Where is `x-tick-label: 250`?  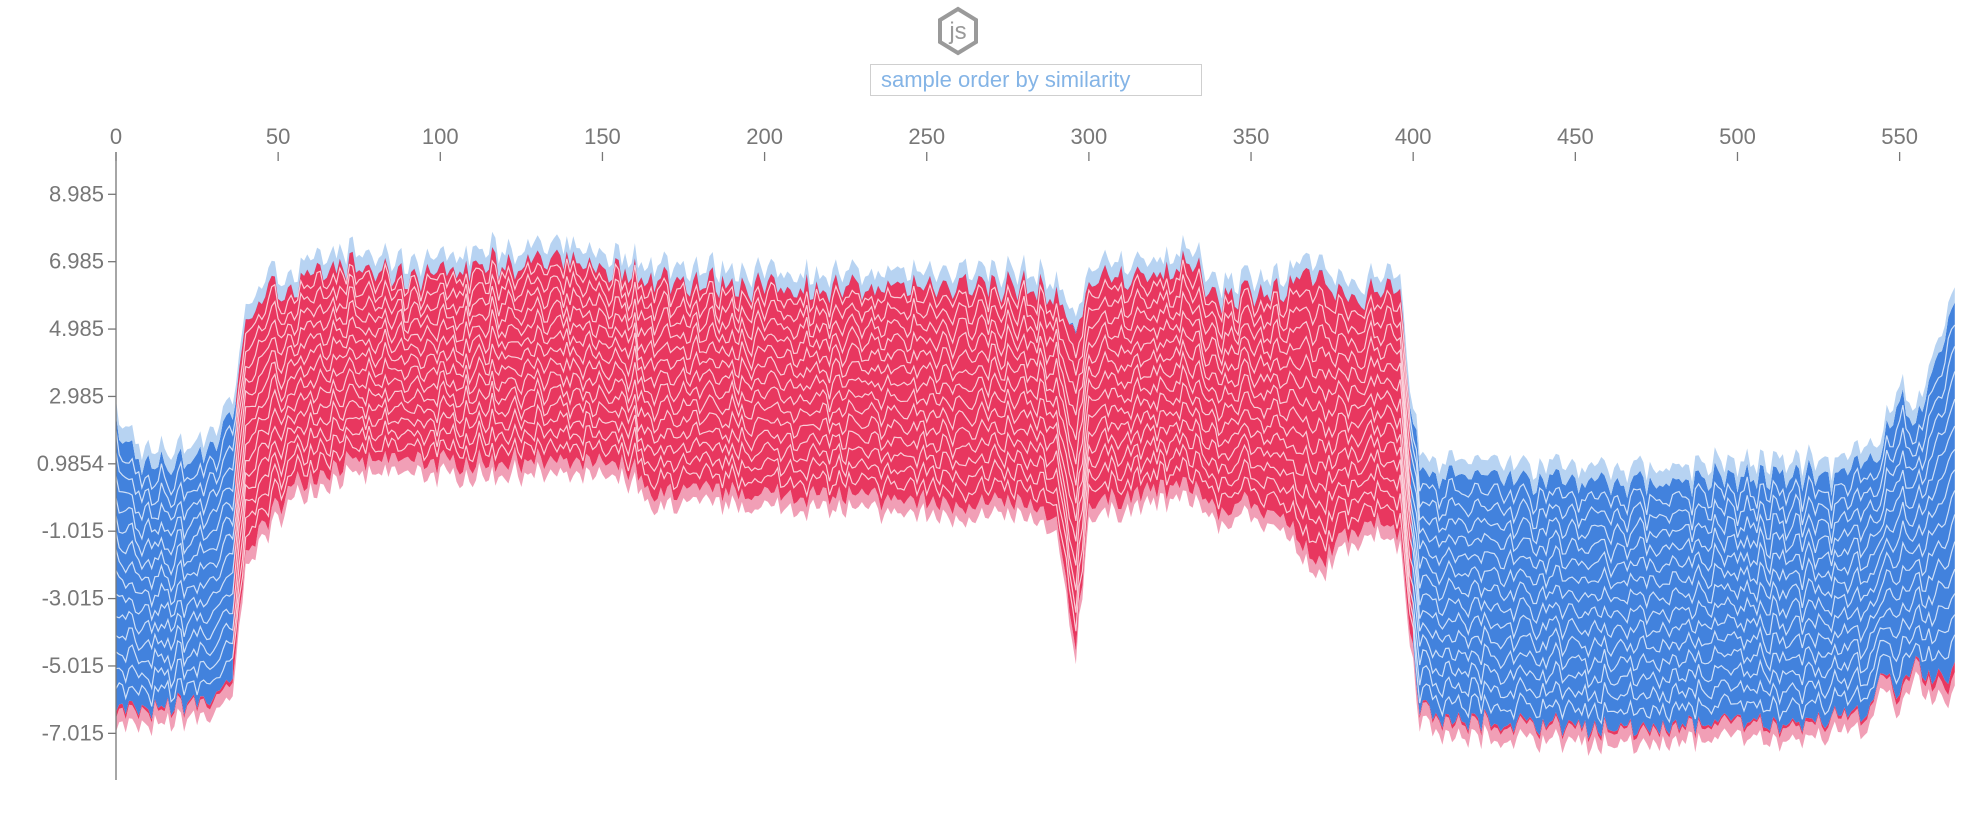
x-tick-label: 250 is located at coordinates (926, 136).